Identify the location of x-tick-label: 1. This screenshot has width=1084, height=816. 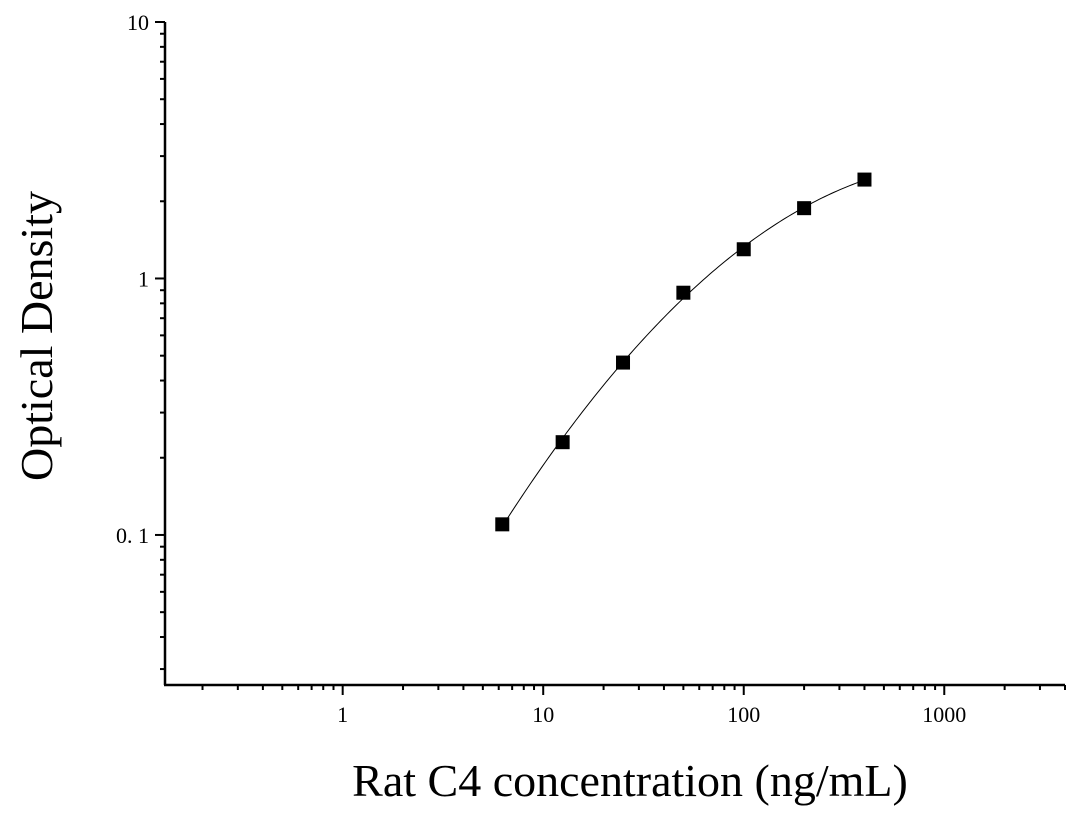
(342, 714).